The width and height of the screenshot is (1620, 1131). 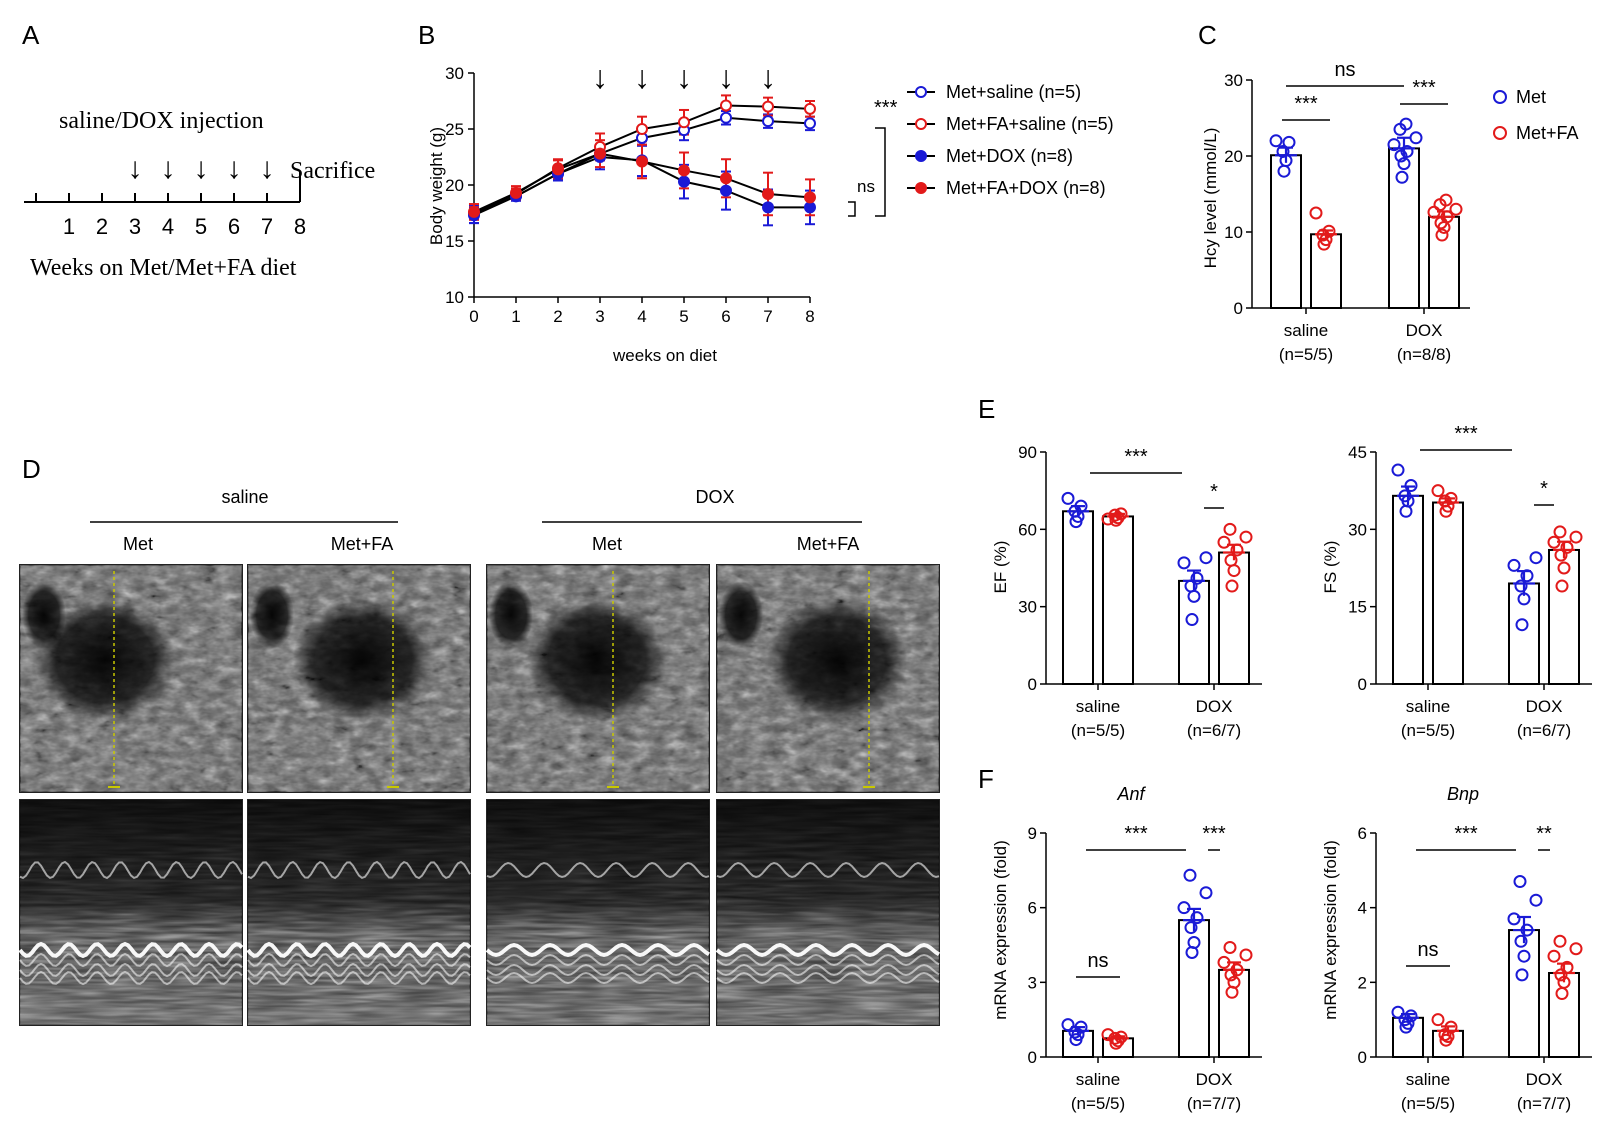 I want to click on y-tick-label: 90, so click(x=1027, y=452).